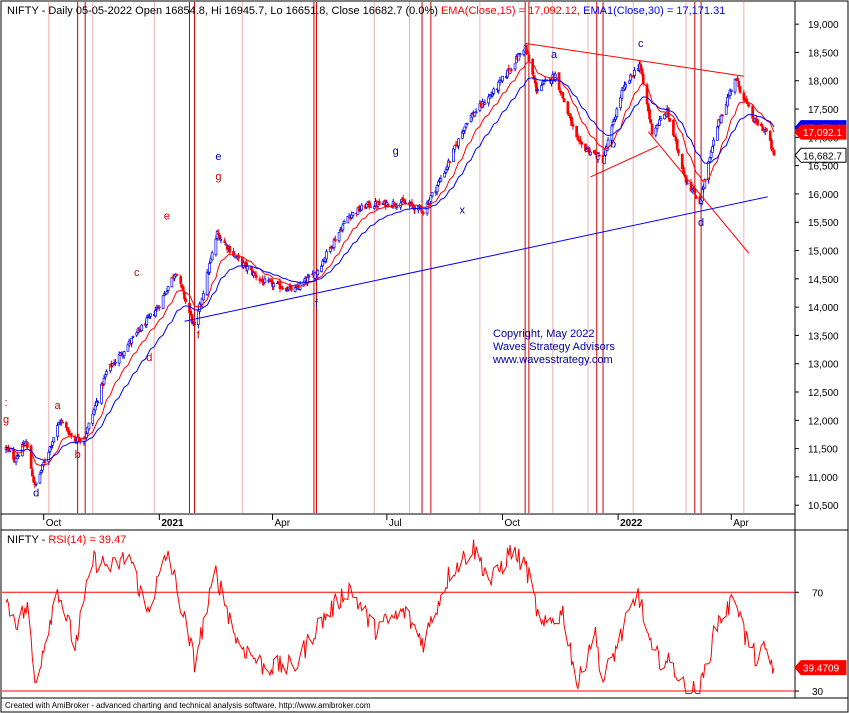 The height and width of the screenshot is (713, 849). I want to click on date-tick-label: Oct, so click(512, 523).